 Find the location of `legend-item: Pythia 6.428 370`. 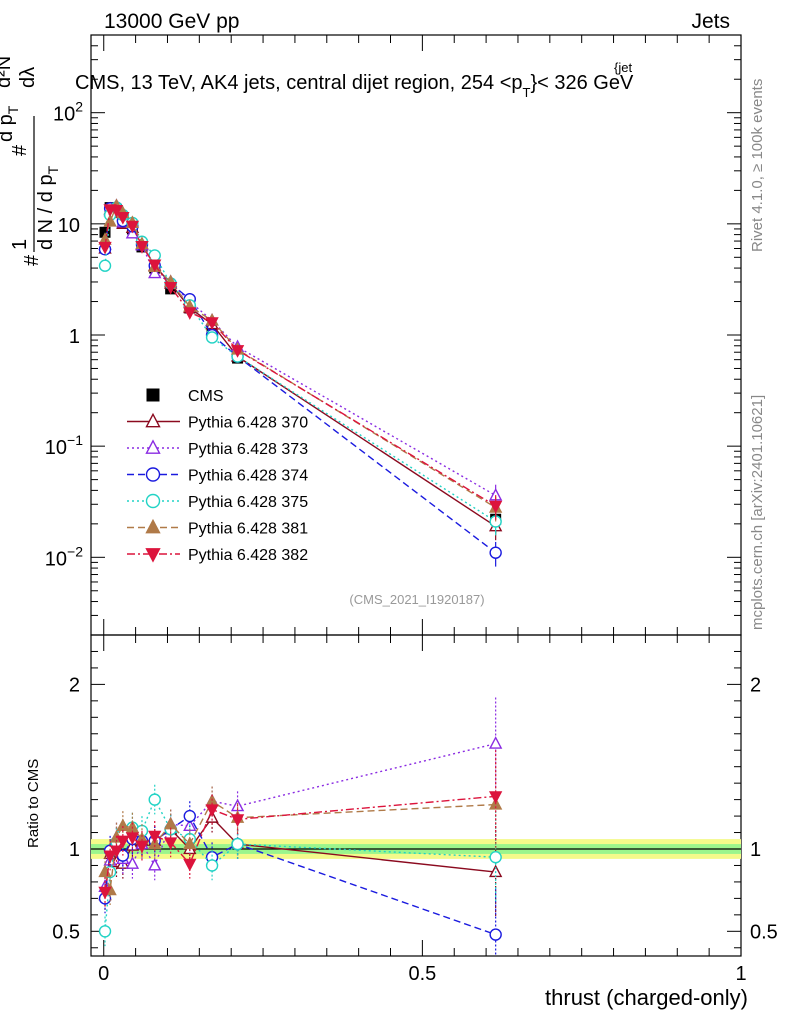

legend-item: Pythia 6.428 370 is located at coordinates (217, 422).